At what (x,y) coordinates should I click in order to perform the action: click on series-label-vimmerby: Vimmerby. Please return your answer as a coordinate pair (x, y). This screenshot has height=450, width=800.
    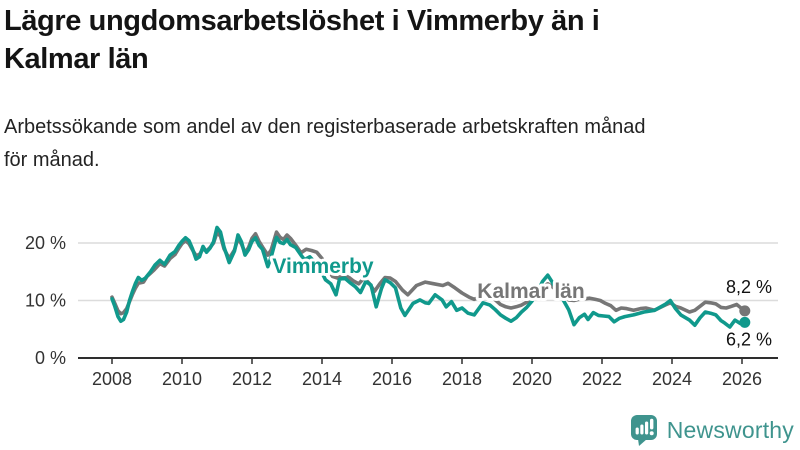
    Looking at the image, I should click on (322, 266).